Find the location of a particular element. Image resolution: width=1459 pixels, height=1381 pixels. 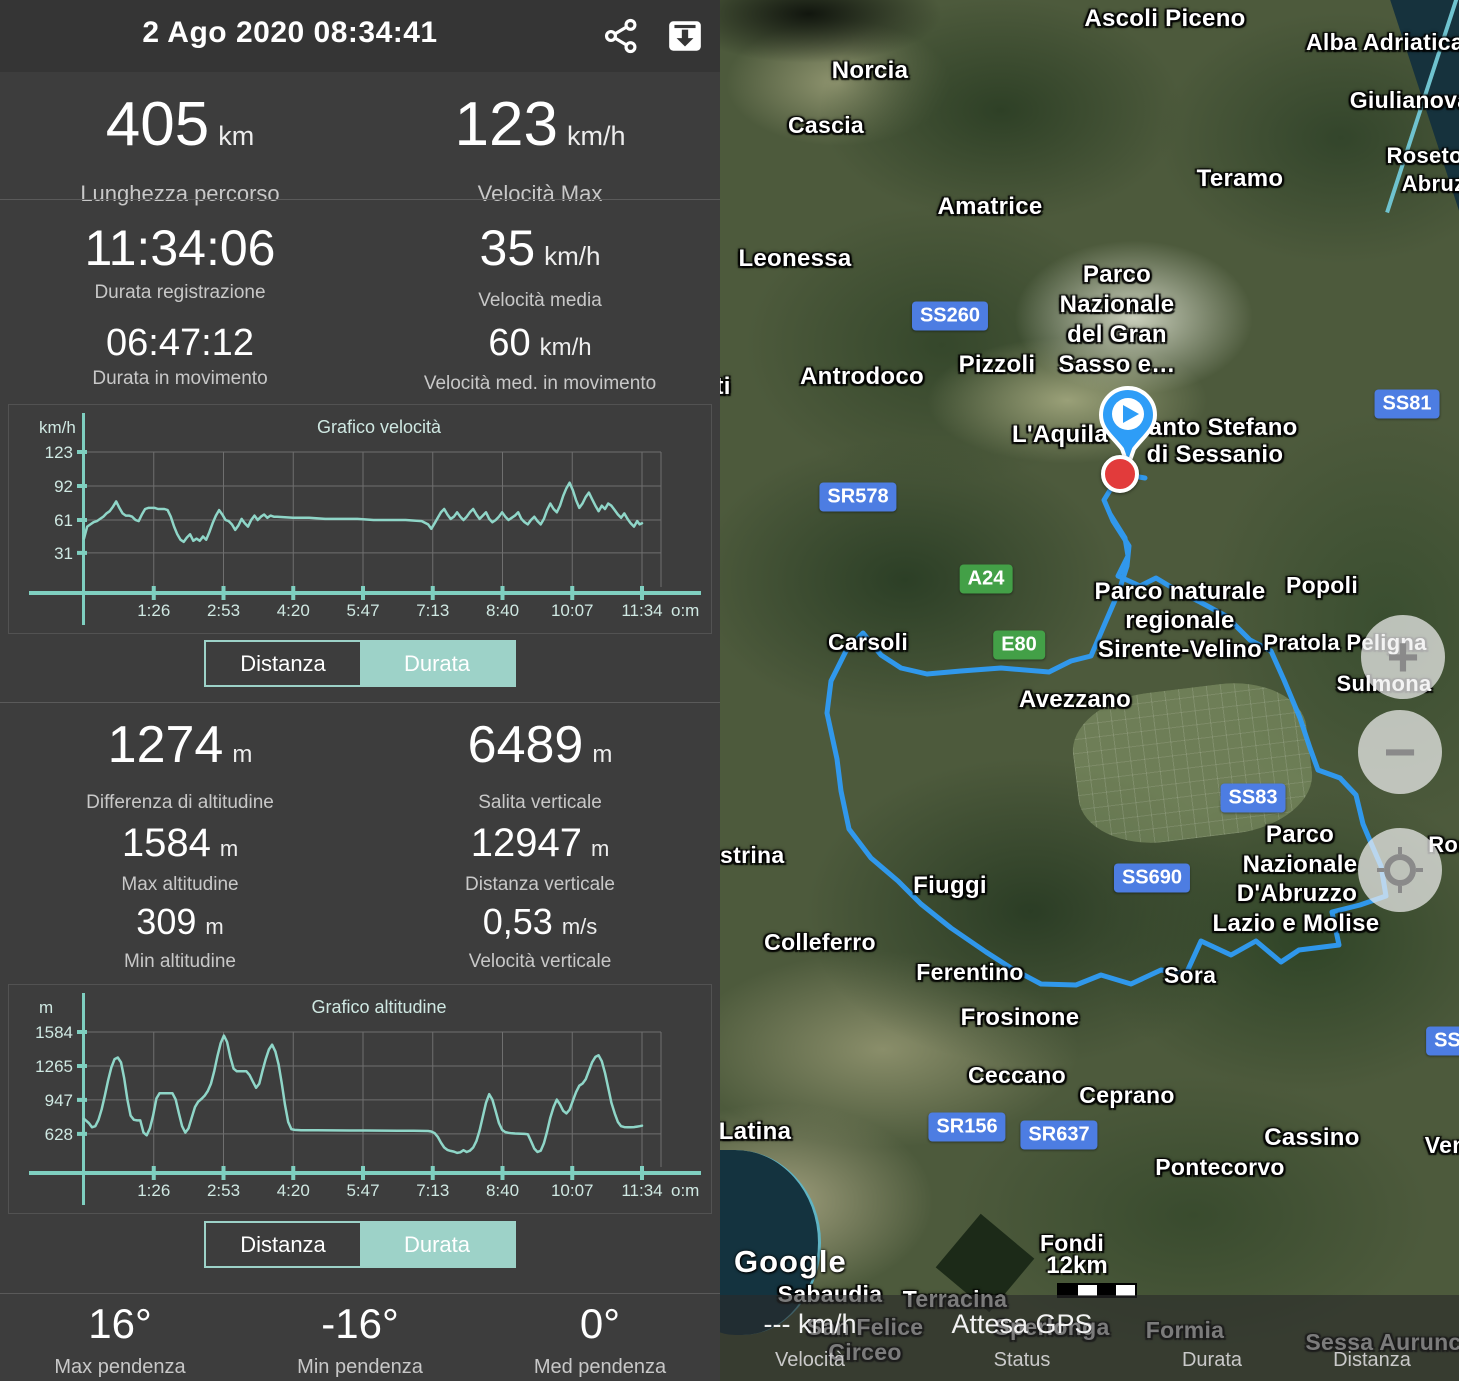

stat-label: Salita verticale is located at coordinates (540, 802).